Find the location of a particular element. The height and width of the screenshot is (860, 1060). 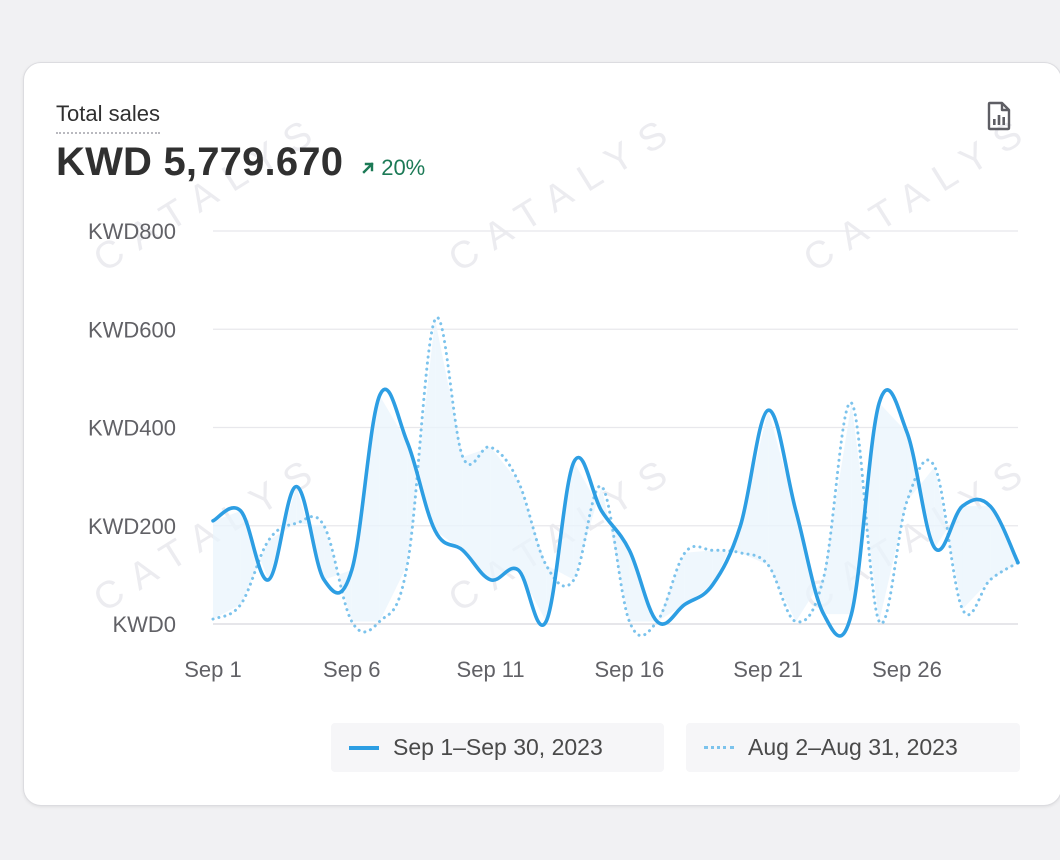

value-row: KWD 5,779.670 20% is located at coordinates (240, 162).